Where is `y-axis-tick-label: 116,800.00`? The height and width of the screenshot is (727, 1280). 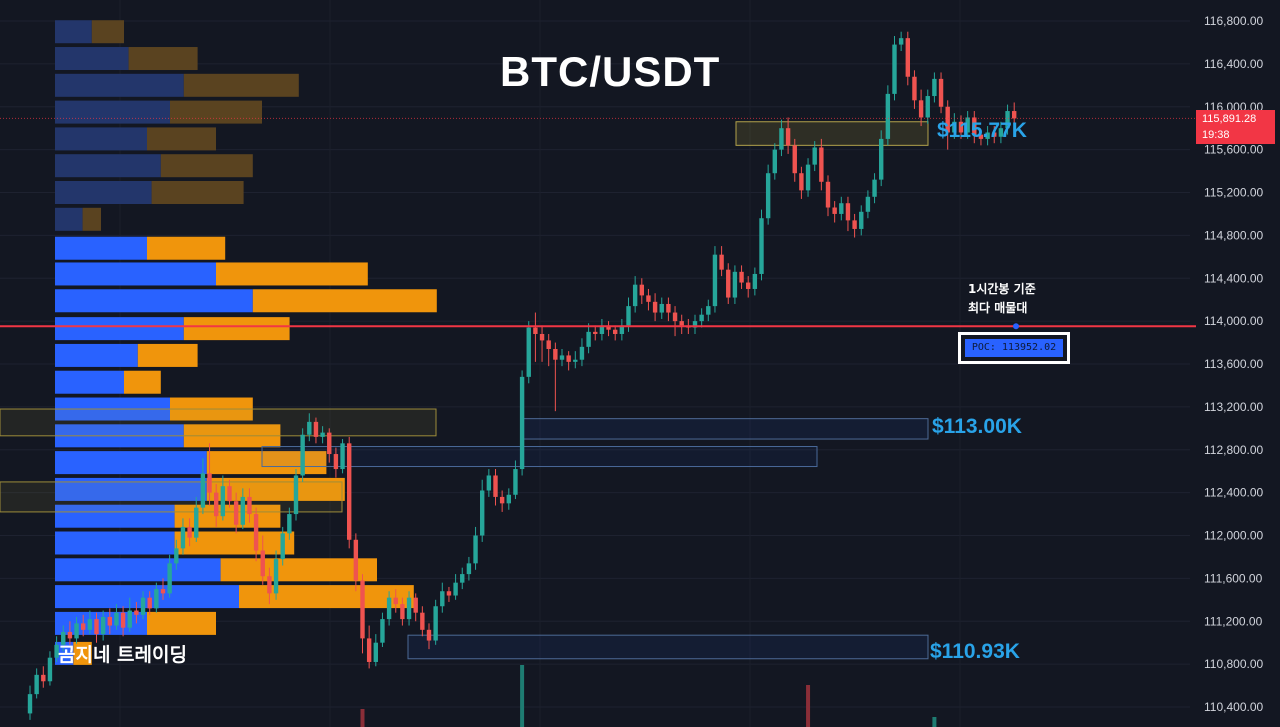
y-axis-tick-label: 116,800.00 is located at coordinates (1233, 21).